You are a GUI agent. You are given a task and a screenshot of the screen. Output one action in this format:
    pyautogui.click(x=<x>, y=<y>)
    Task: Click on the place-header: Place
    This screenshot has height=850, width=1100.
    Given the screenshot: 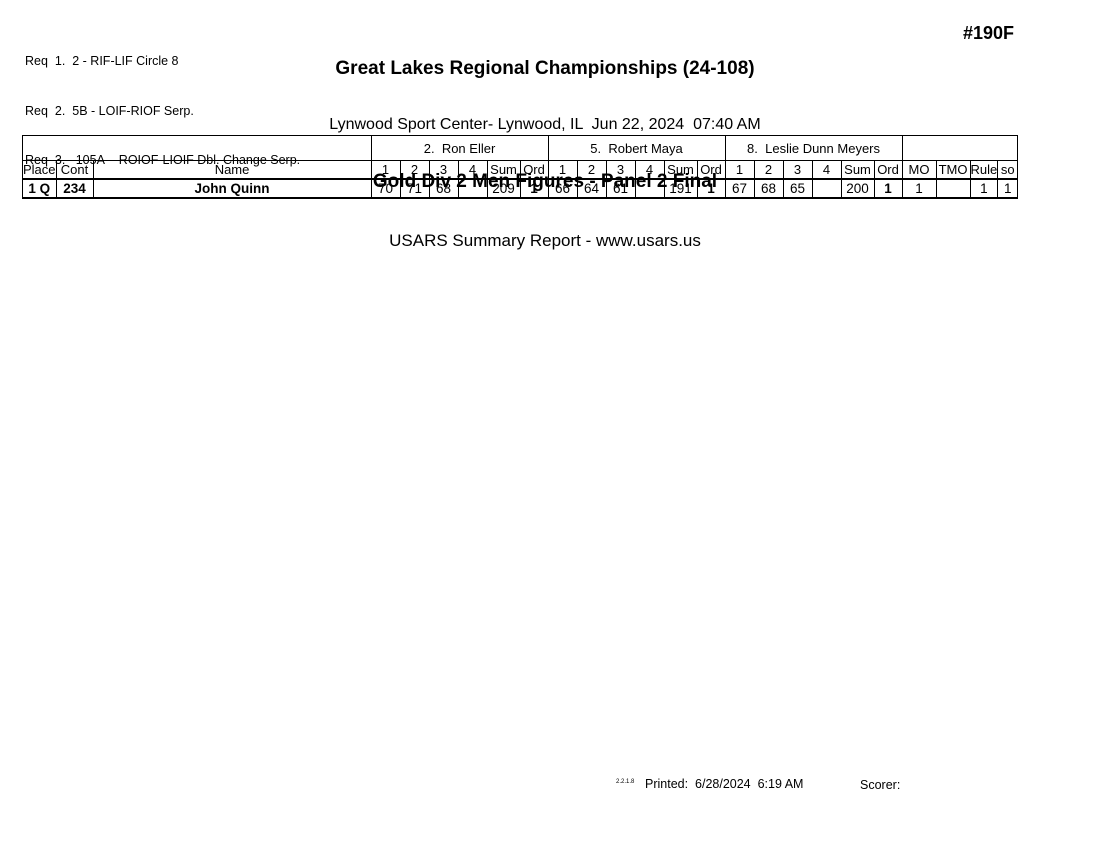 What is the action you would take?
    pyautogui.click(x=39, y=170)
    